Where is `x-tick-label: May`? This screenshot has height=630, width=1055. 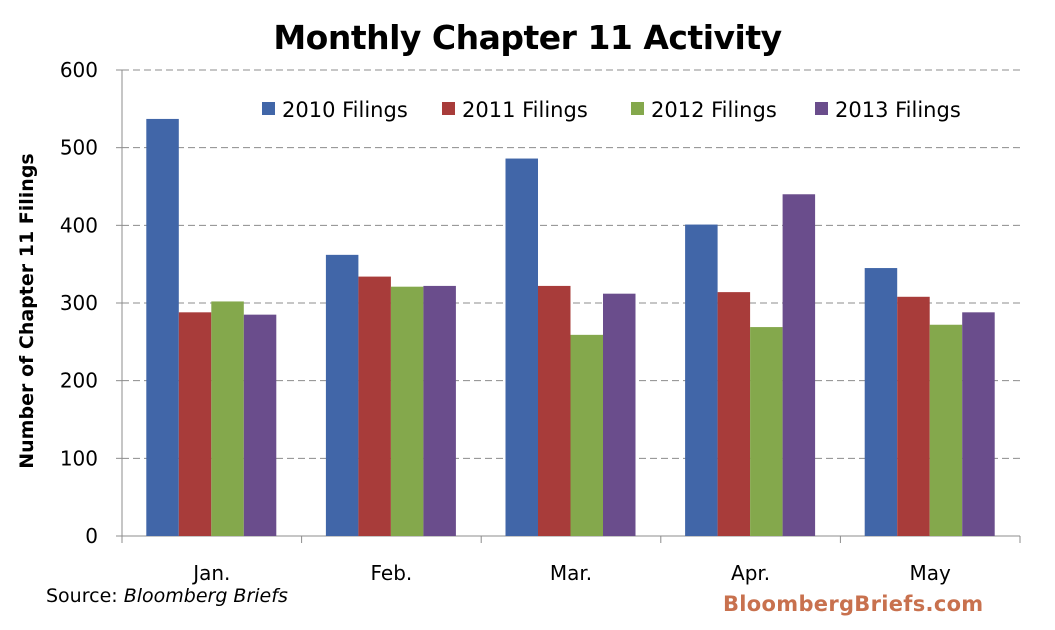
x-tick-label: May is located at coordinates (931, 573).